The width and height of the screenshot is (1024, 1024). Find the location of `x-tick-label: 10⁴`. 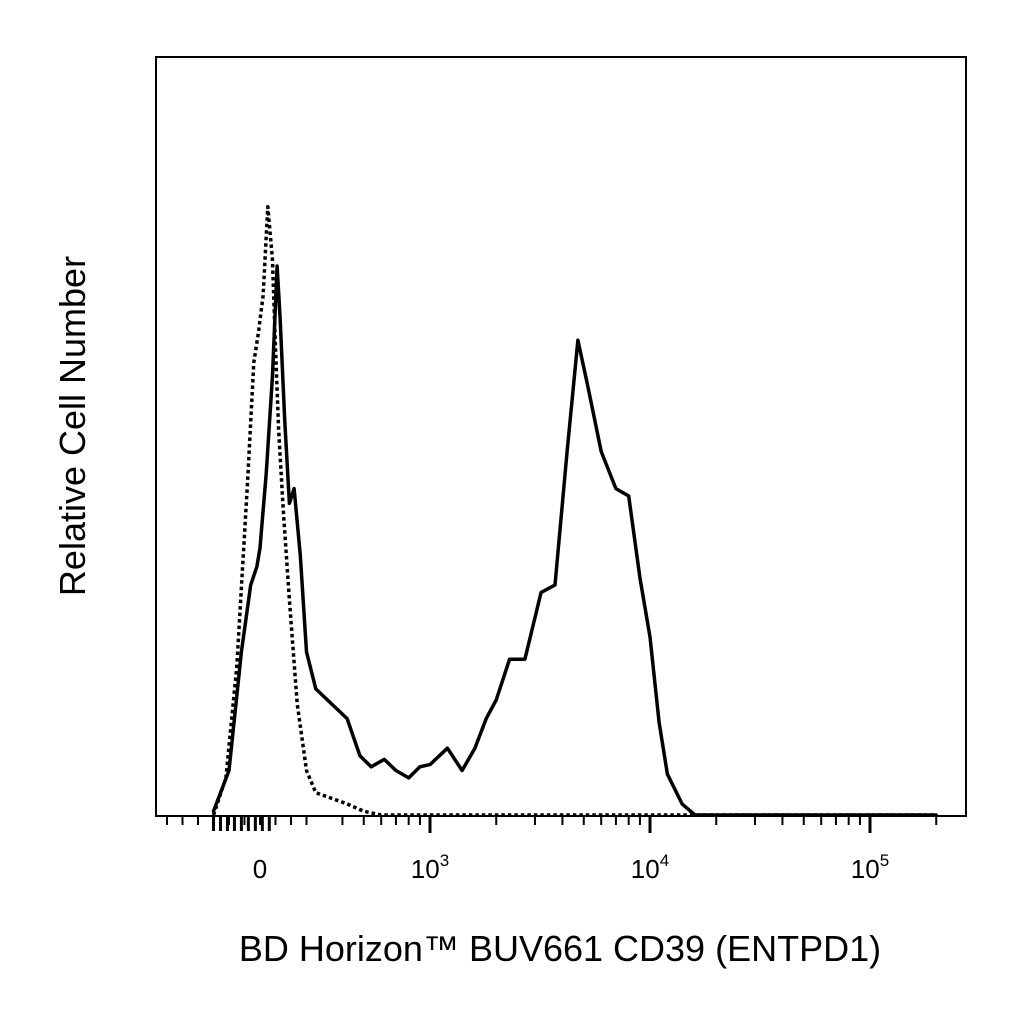

x-tick-label: 10⁴ is located at coordinates (650, 867).